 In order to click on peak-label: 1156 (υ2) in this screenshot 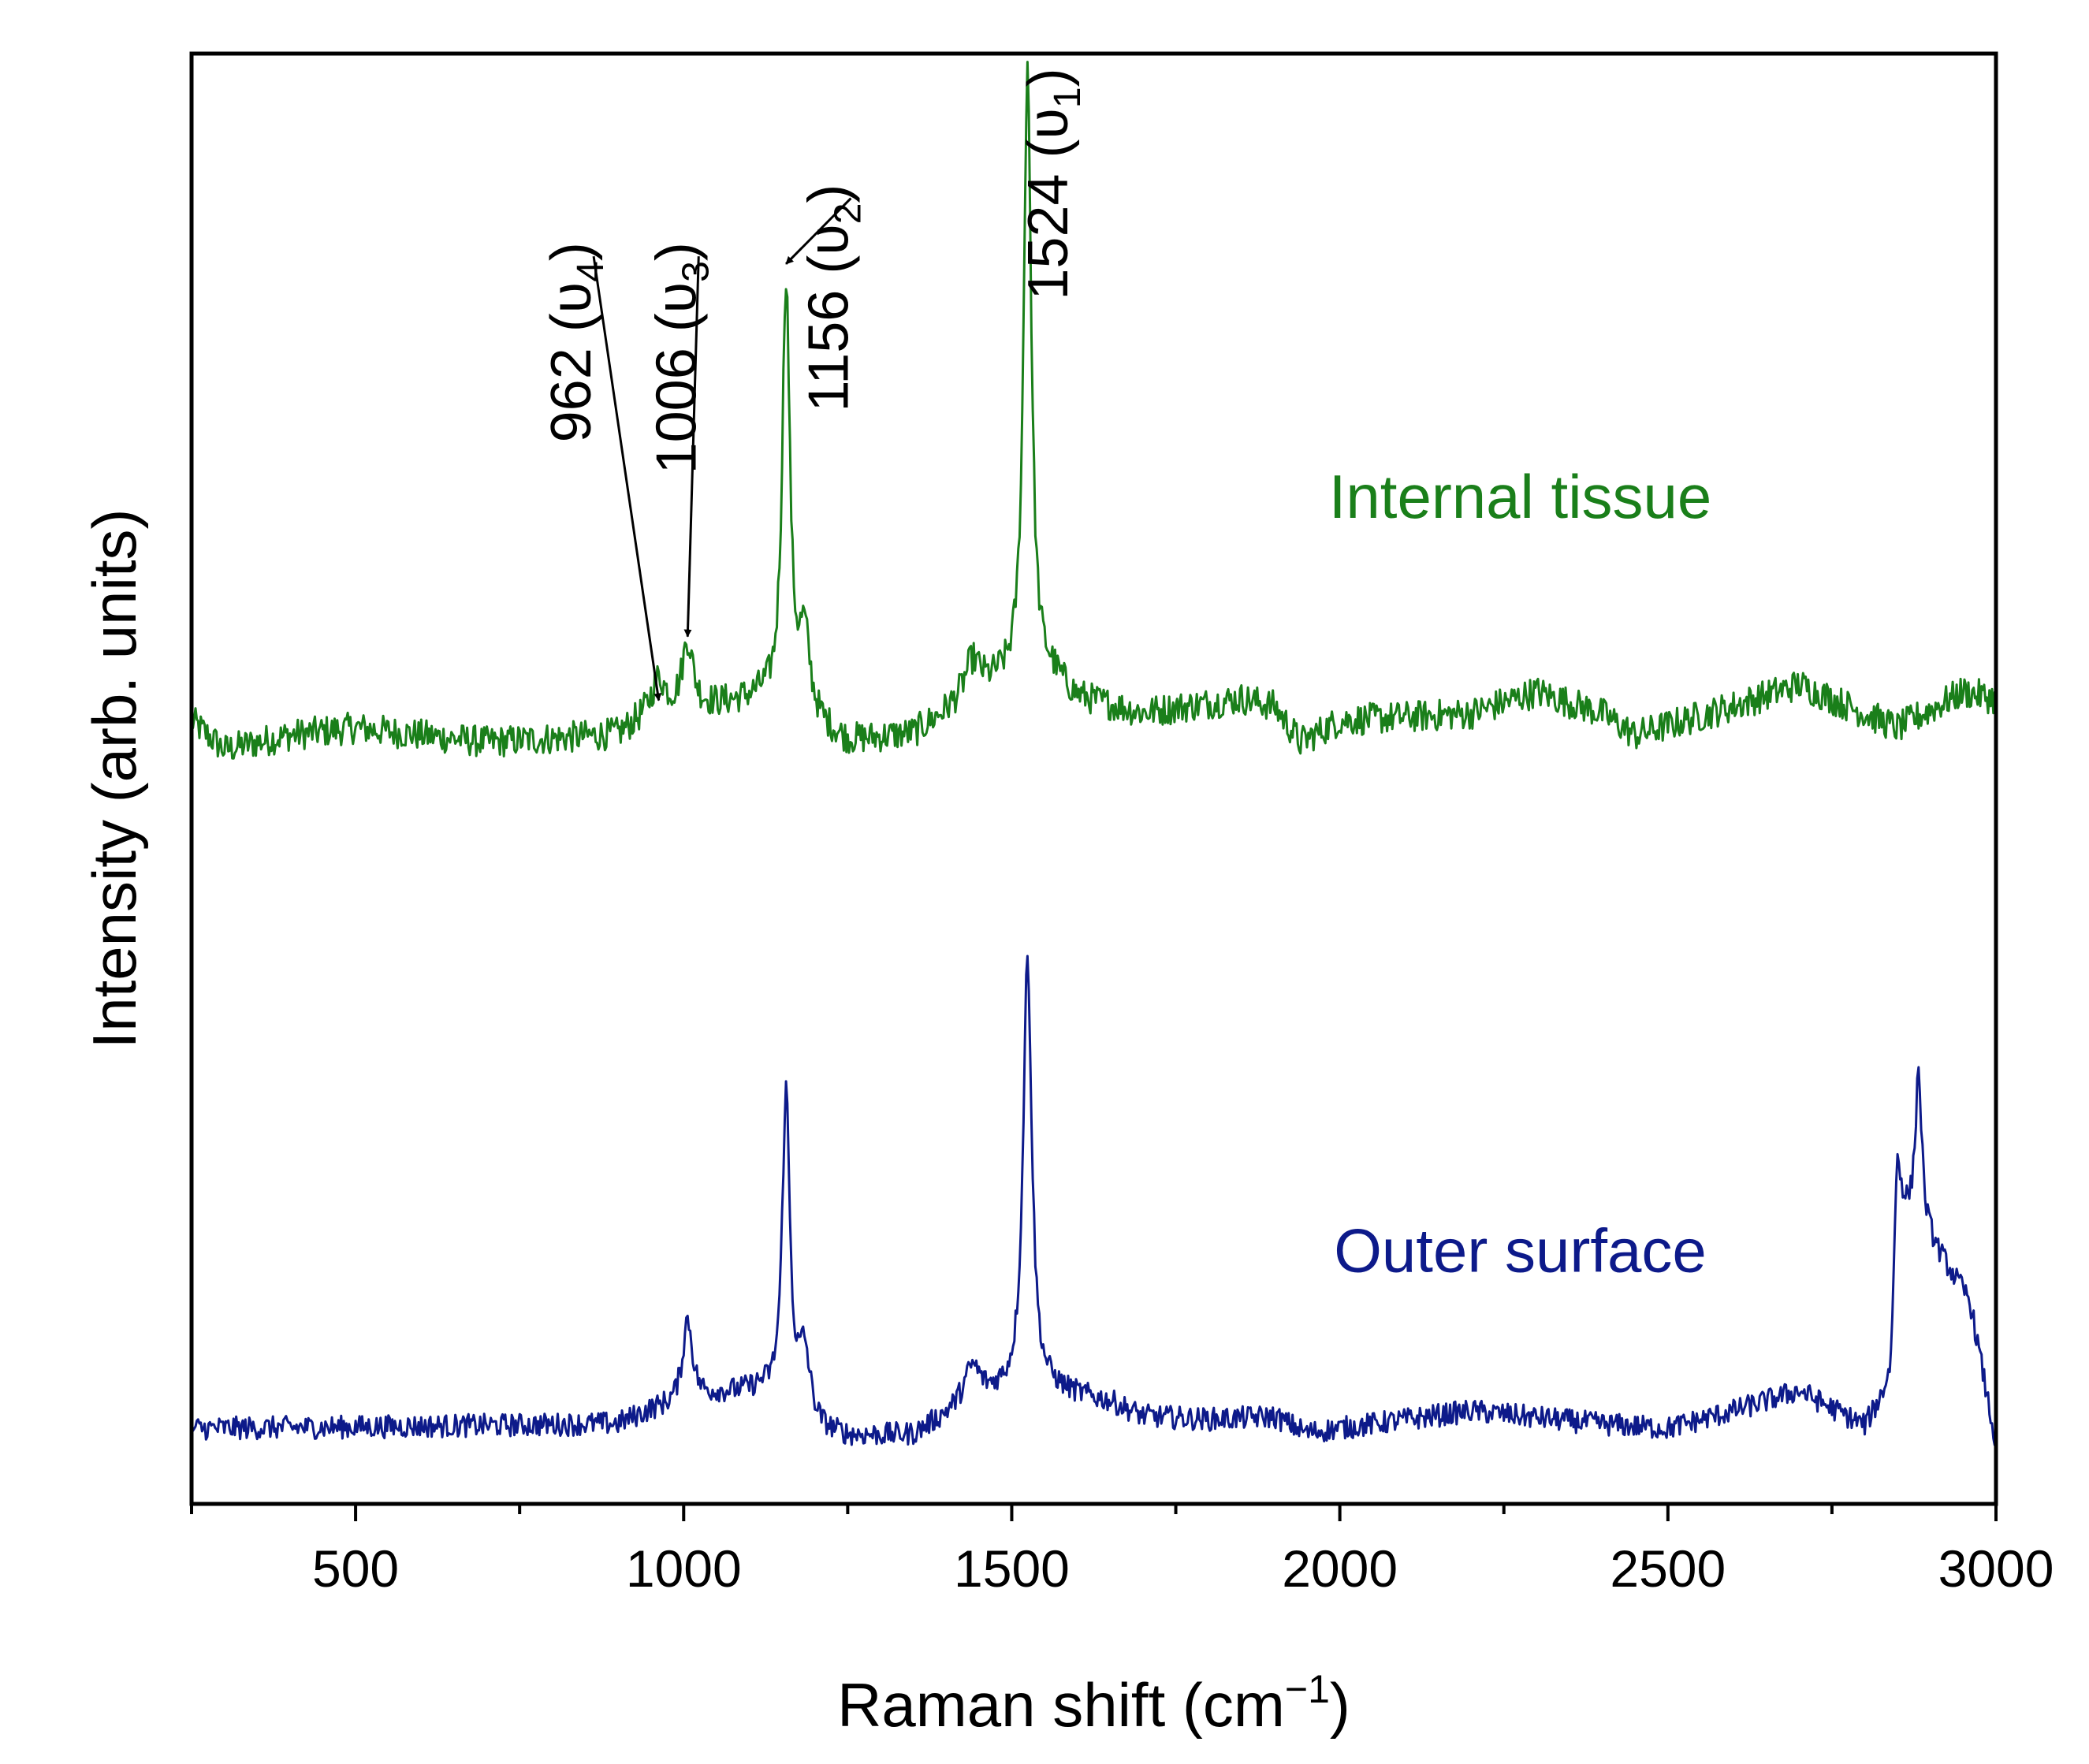, I will do `click(833, 298)`.